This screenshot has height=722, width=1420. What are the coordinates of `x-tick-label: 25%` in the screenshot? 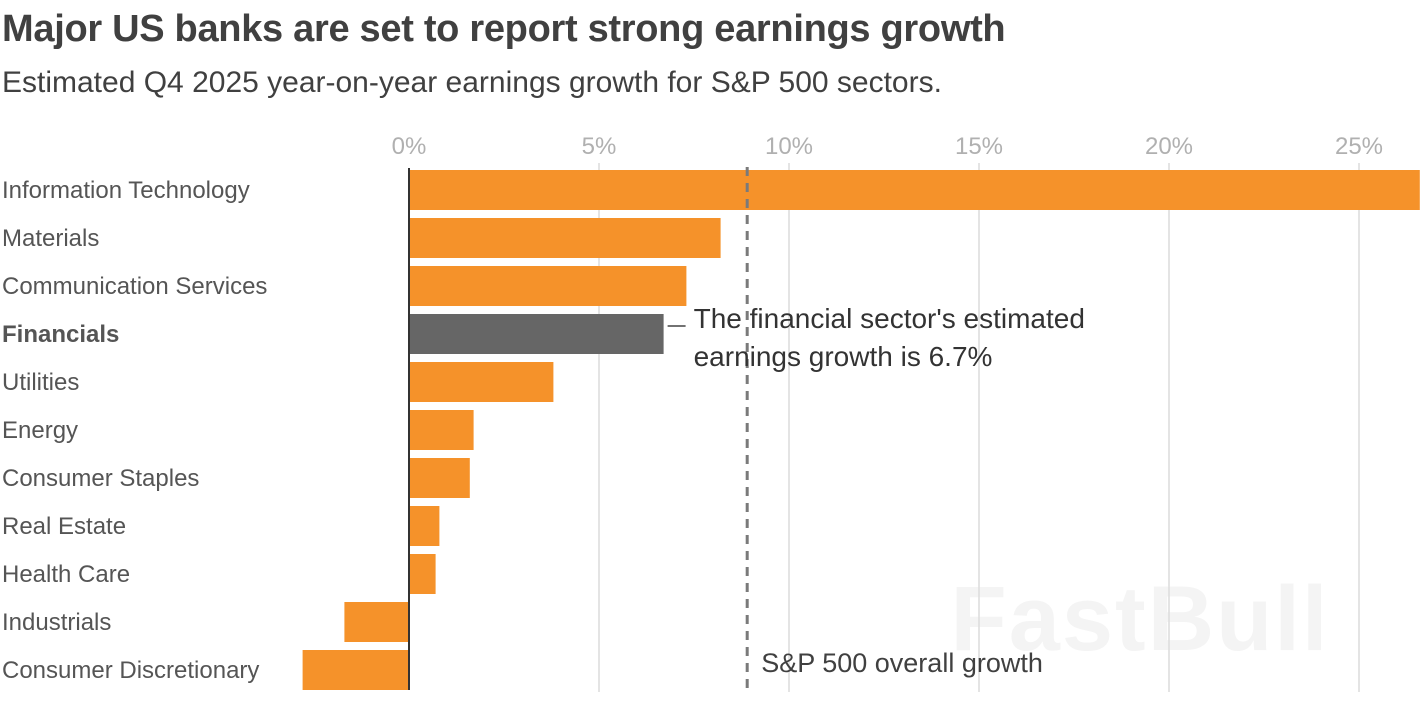 It's located at (1359, 146).